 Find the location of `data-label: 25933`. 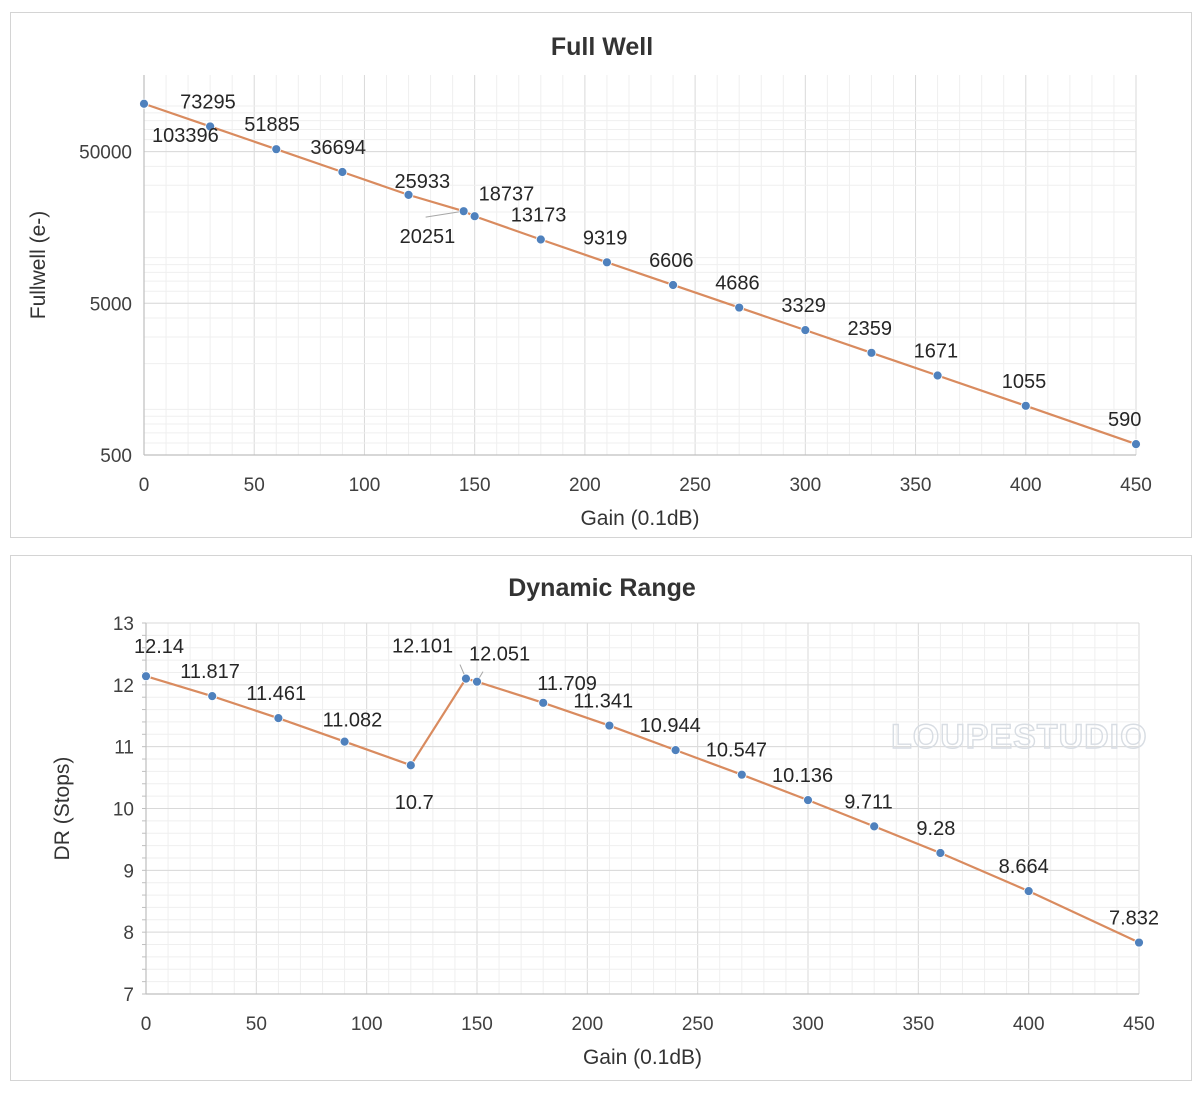

data-label: 25933 is located at coordinates (423, 182).